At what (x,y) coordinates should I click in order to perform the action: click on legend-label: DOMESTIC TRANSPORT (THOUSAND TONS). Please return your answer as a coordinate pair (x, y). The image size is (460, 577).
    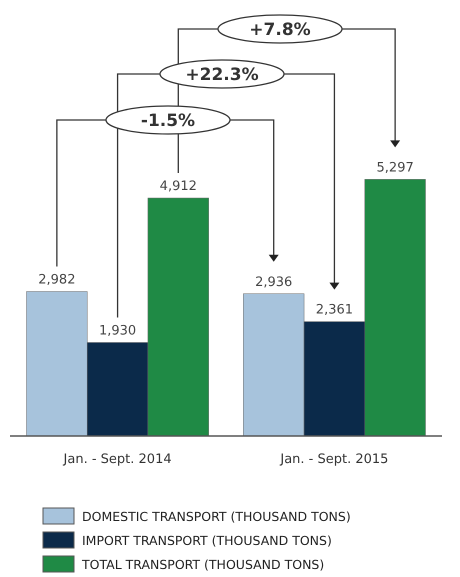
    Looking at the image, I should click on (216, 516).